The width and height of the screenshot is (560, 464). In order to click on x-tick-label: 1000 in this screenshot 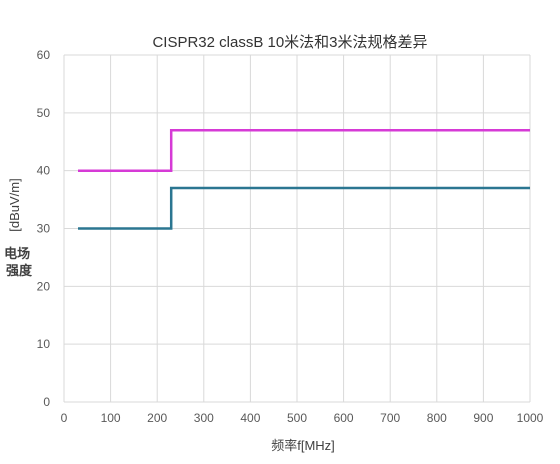, I will do `click(530, 418)`.